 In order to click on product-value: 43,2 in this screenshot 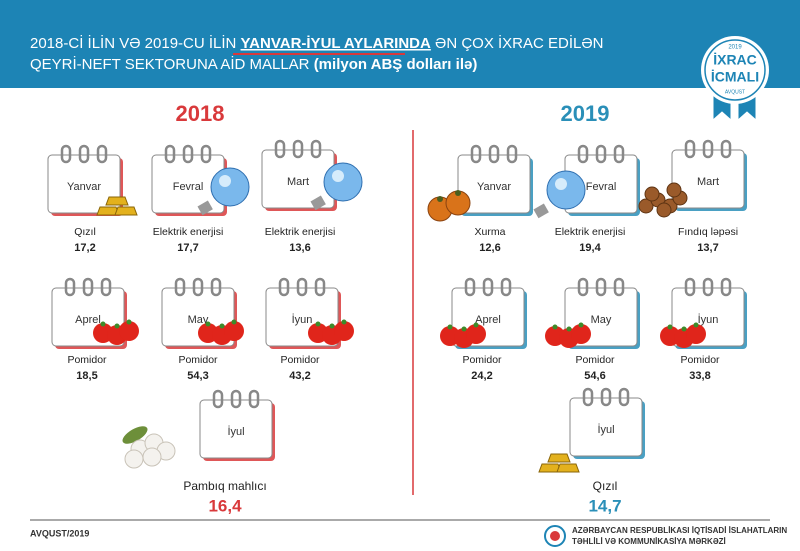, I will do `click(299, 376)`.